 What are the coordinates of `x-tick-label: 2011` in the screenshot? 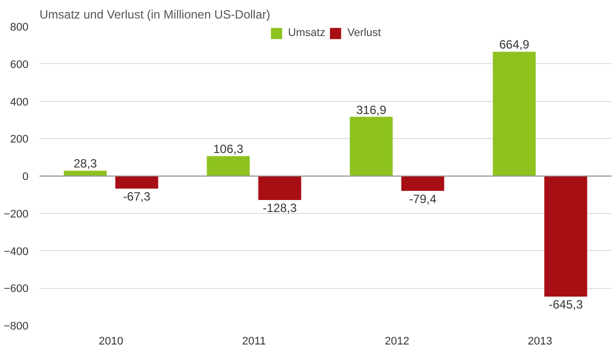 It's located at (254, 341).